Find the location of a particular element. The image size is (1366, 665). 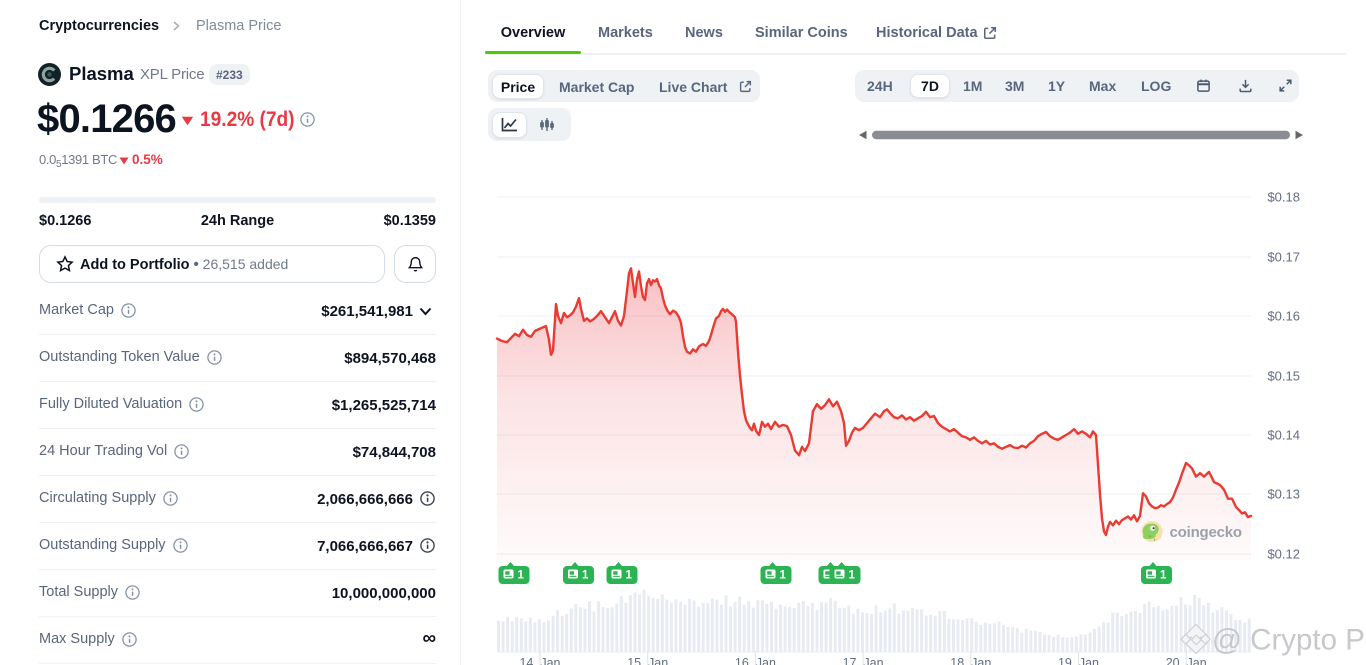

svg-text: 16. Jan is located at coordinates (755, 660).